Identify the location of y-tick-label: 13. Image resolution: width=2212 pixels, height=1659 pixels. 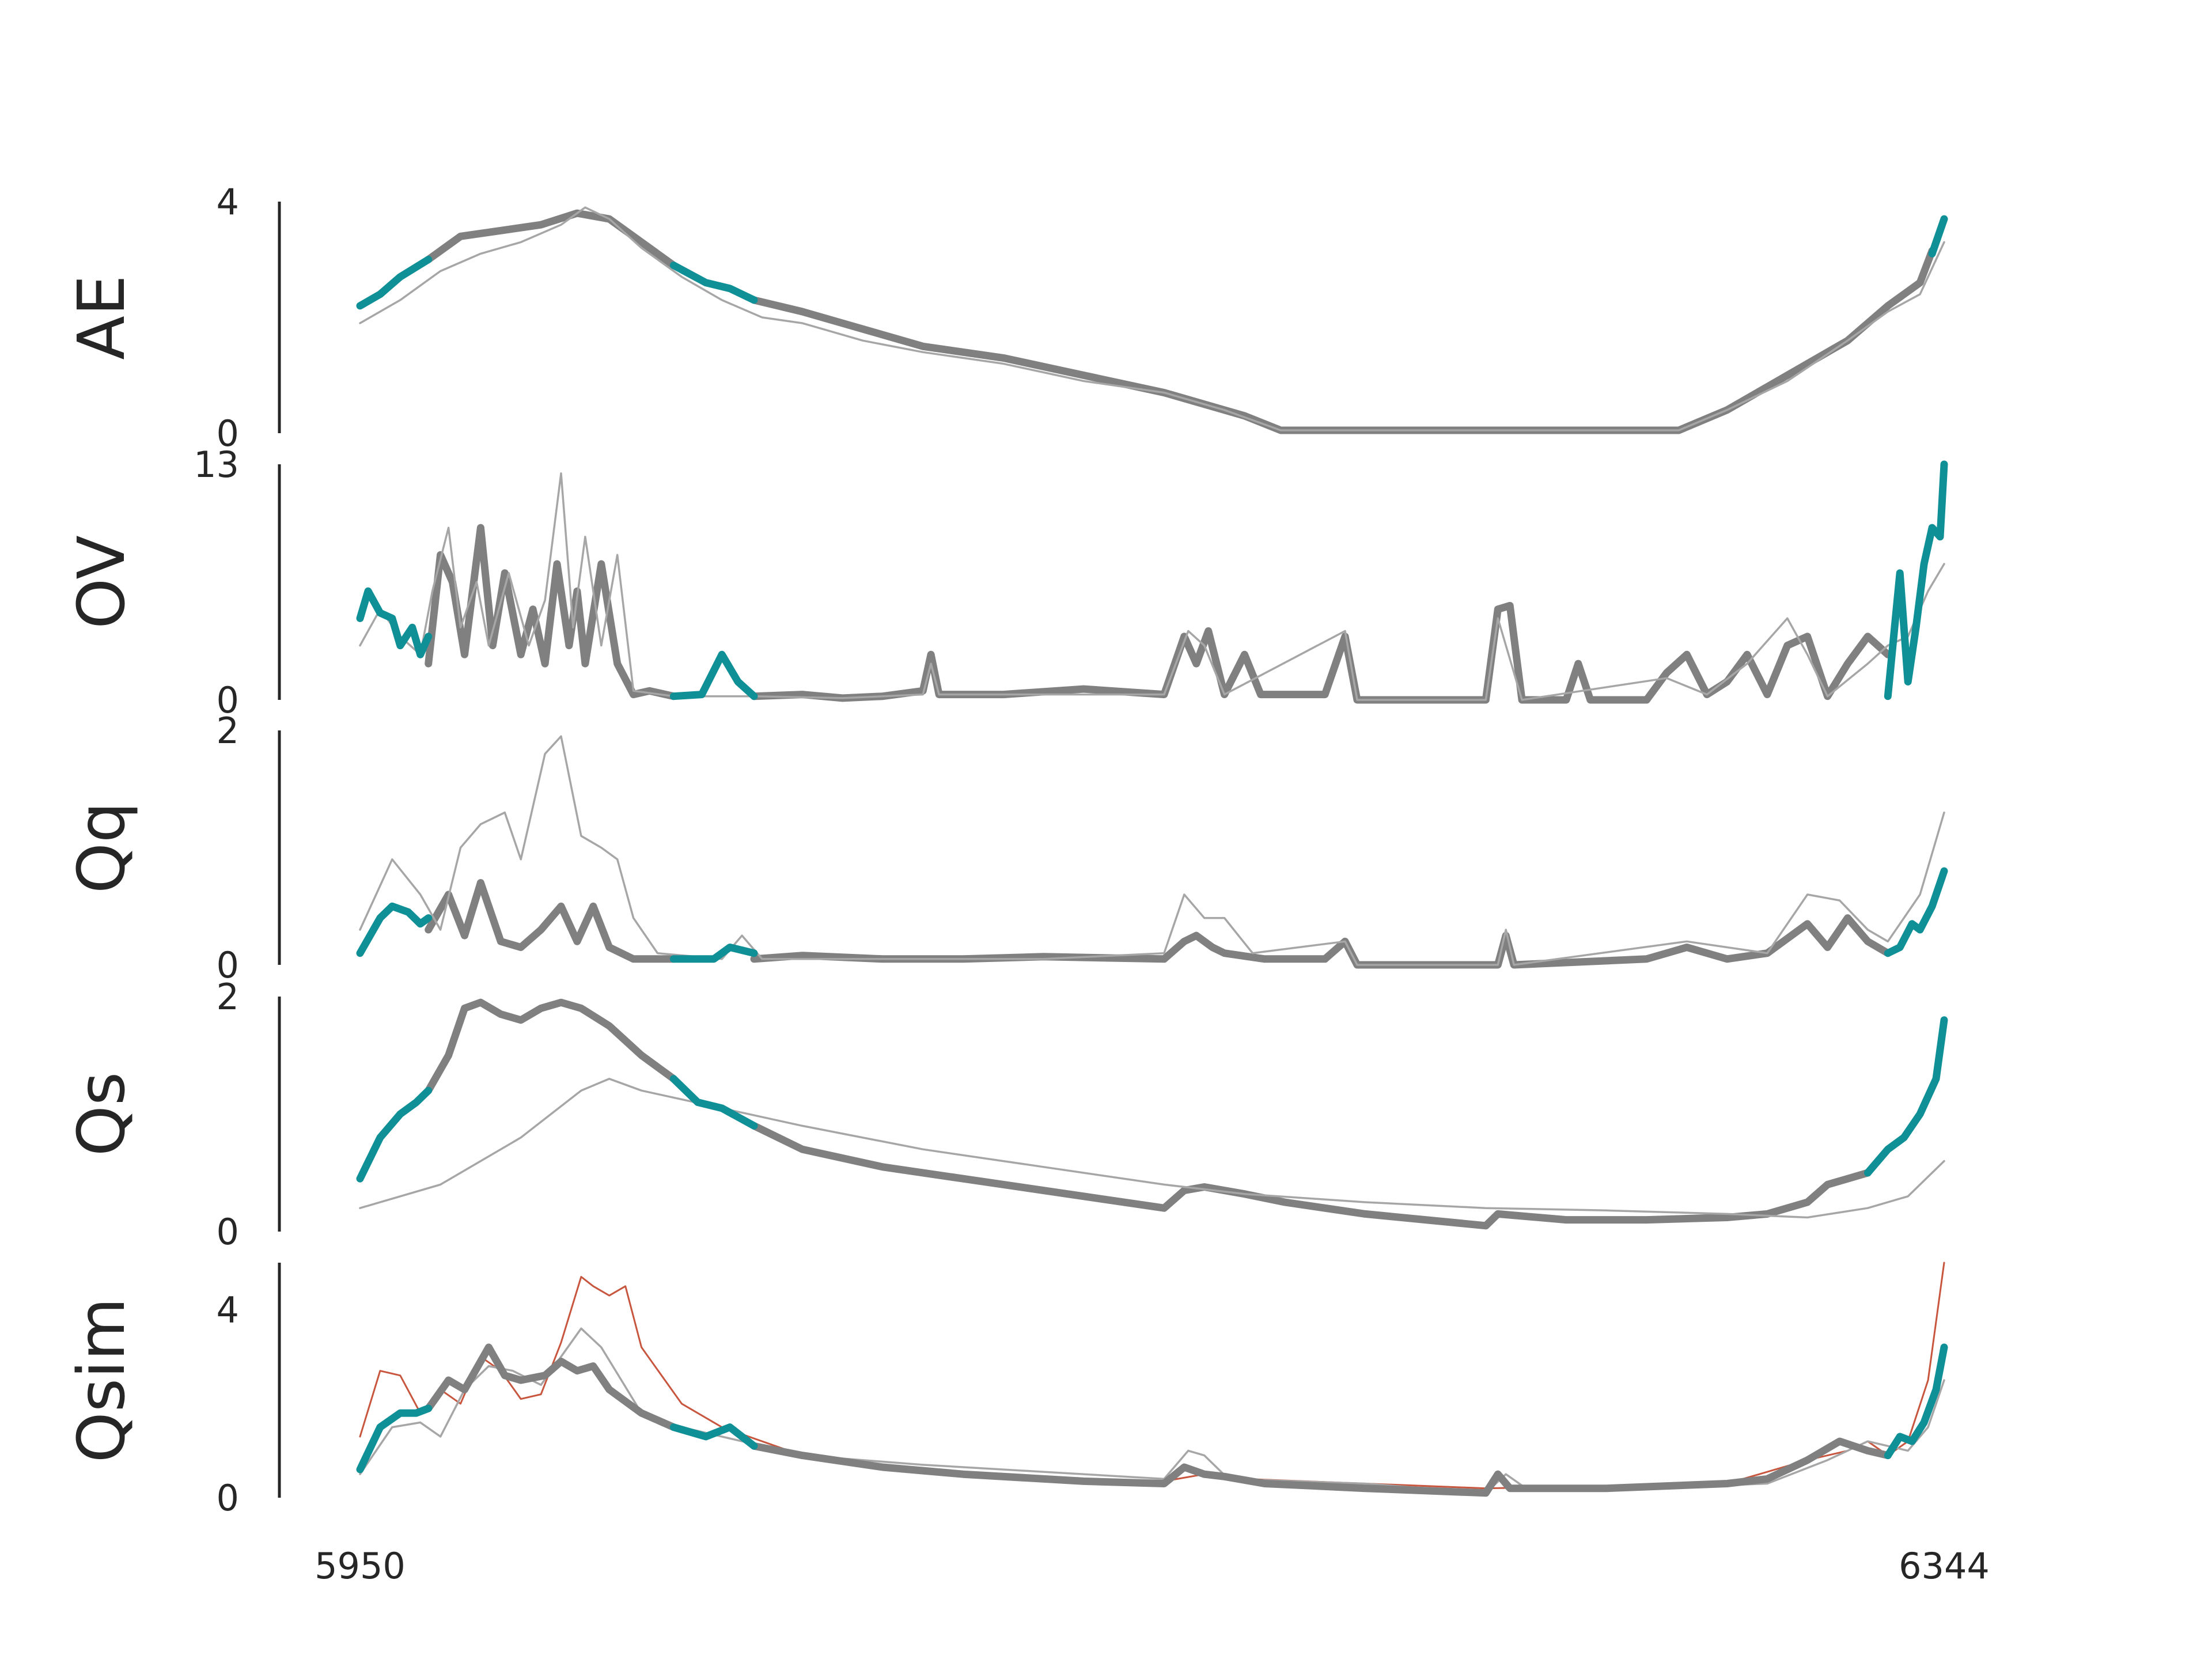
(216, 465).